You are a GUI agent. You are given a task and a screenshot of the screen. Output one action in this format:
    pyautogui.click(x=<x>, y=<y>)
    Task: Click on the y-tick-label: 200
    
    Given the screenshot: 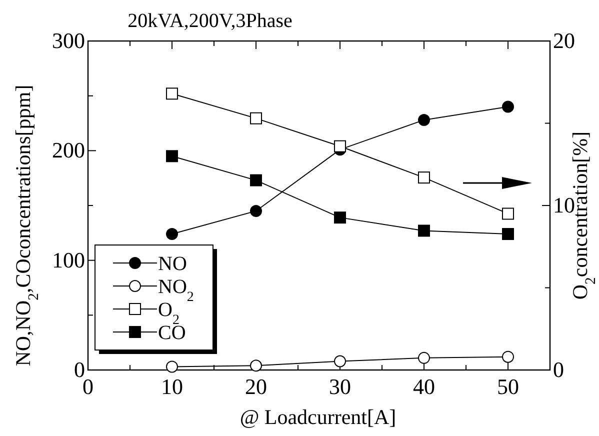 What is the action you would take?
    pyautogui.click(x=68, y=150)
    